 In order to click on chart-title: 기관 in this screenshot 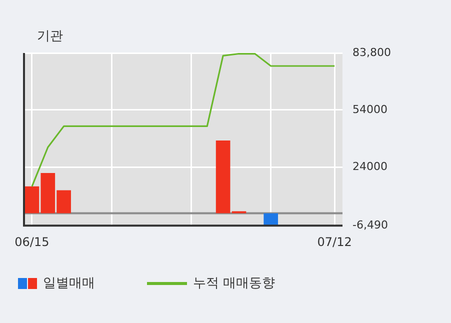, I will do `click(50, 36)`.